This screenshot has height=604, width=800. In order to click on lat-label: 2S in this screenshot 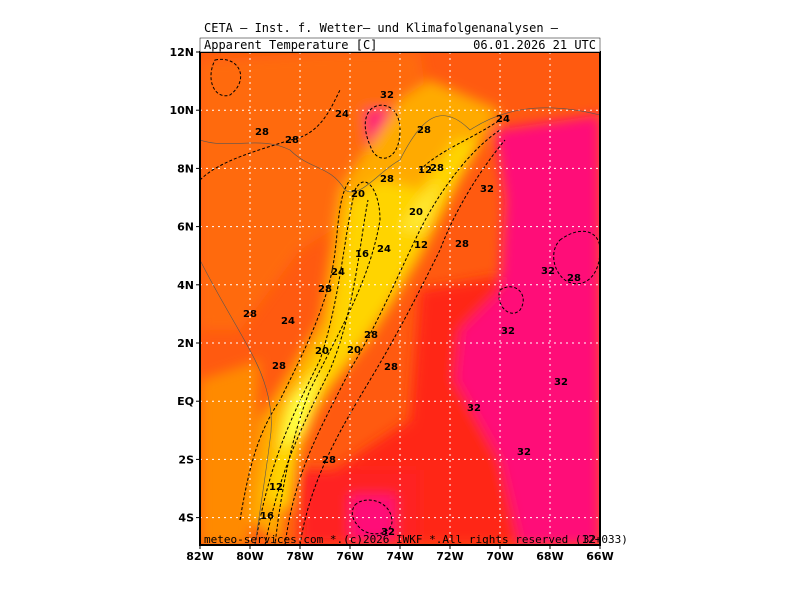, I will do `click(186, 459)`.